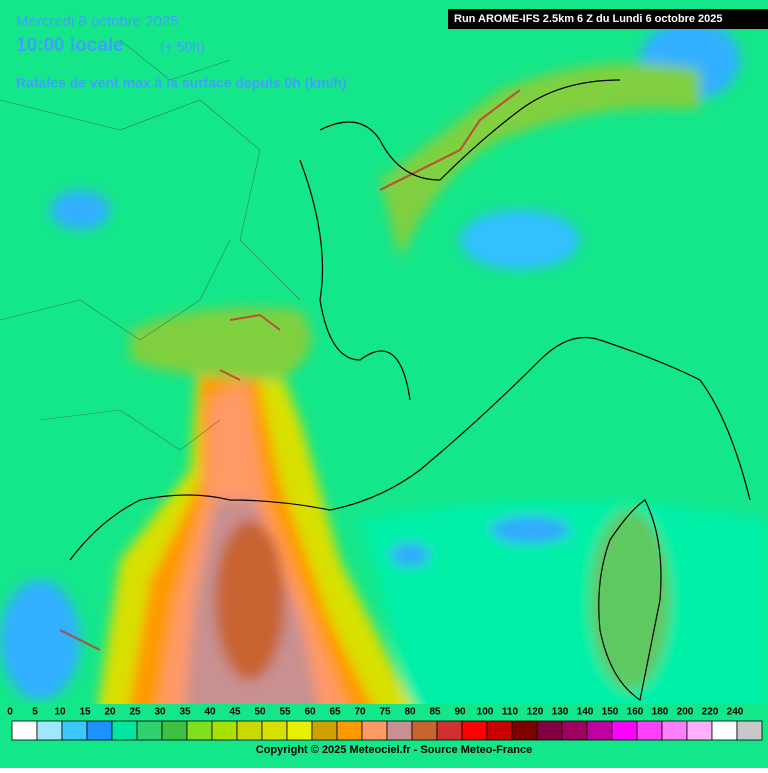  I want to click on legend-label: 160, so click(635, 712).